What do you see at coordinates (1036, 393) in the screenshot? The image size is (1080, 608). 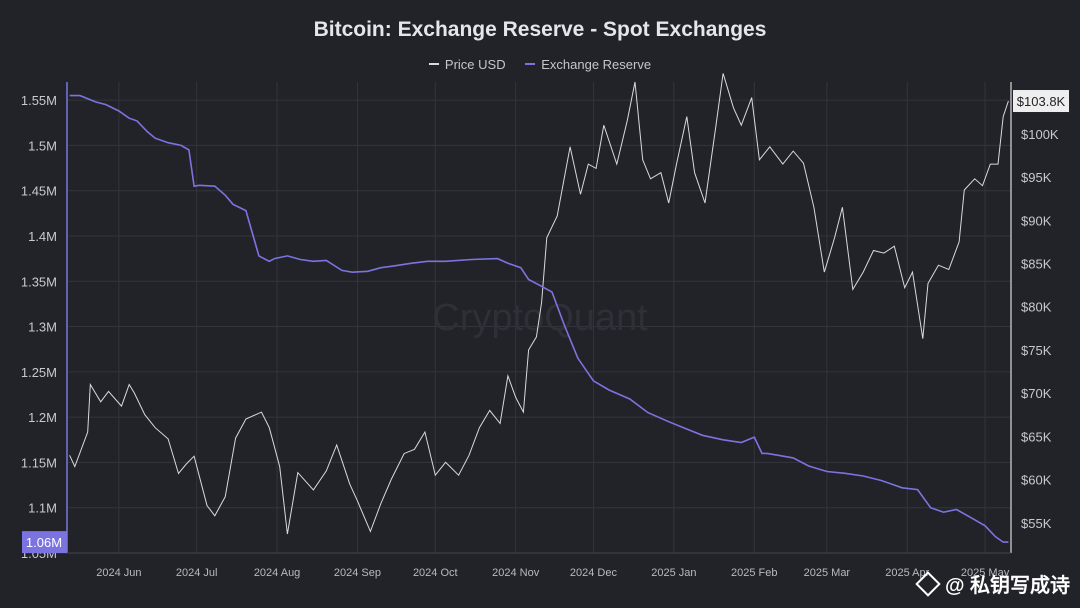 I see `right-tick-label: $70K` at bounding box center [1036, 393].